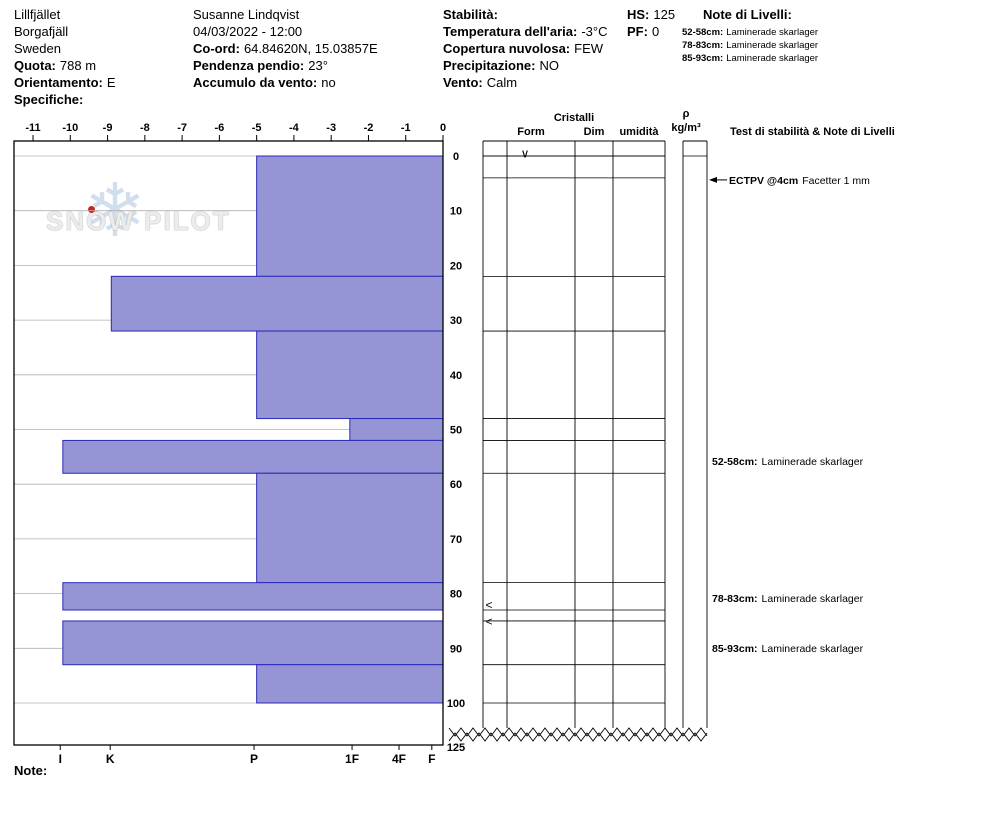 Image resolution: width=994 pixels, height=840 pixels. Describe the element at coordinates (310, 48) in the screenshot. I see `coordinates-value: 64.84620N, 15.03857E` at that location.